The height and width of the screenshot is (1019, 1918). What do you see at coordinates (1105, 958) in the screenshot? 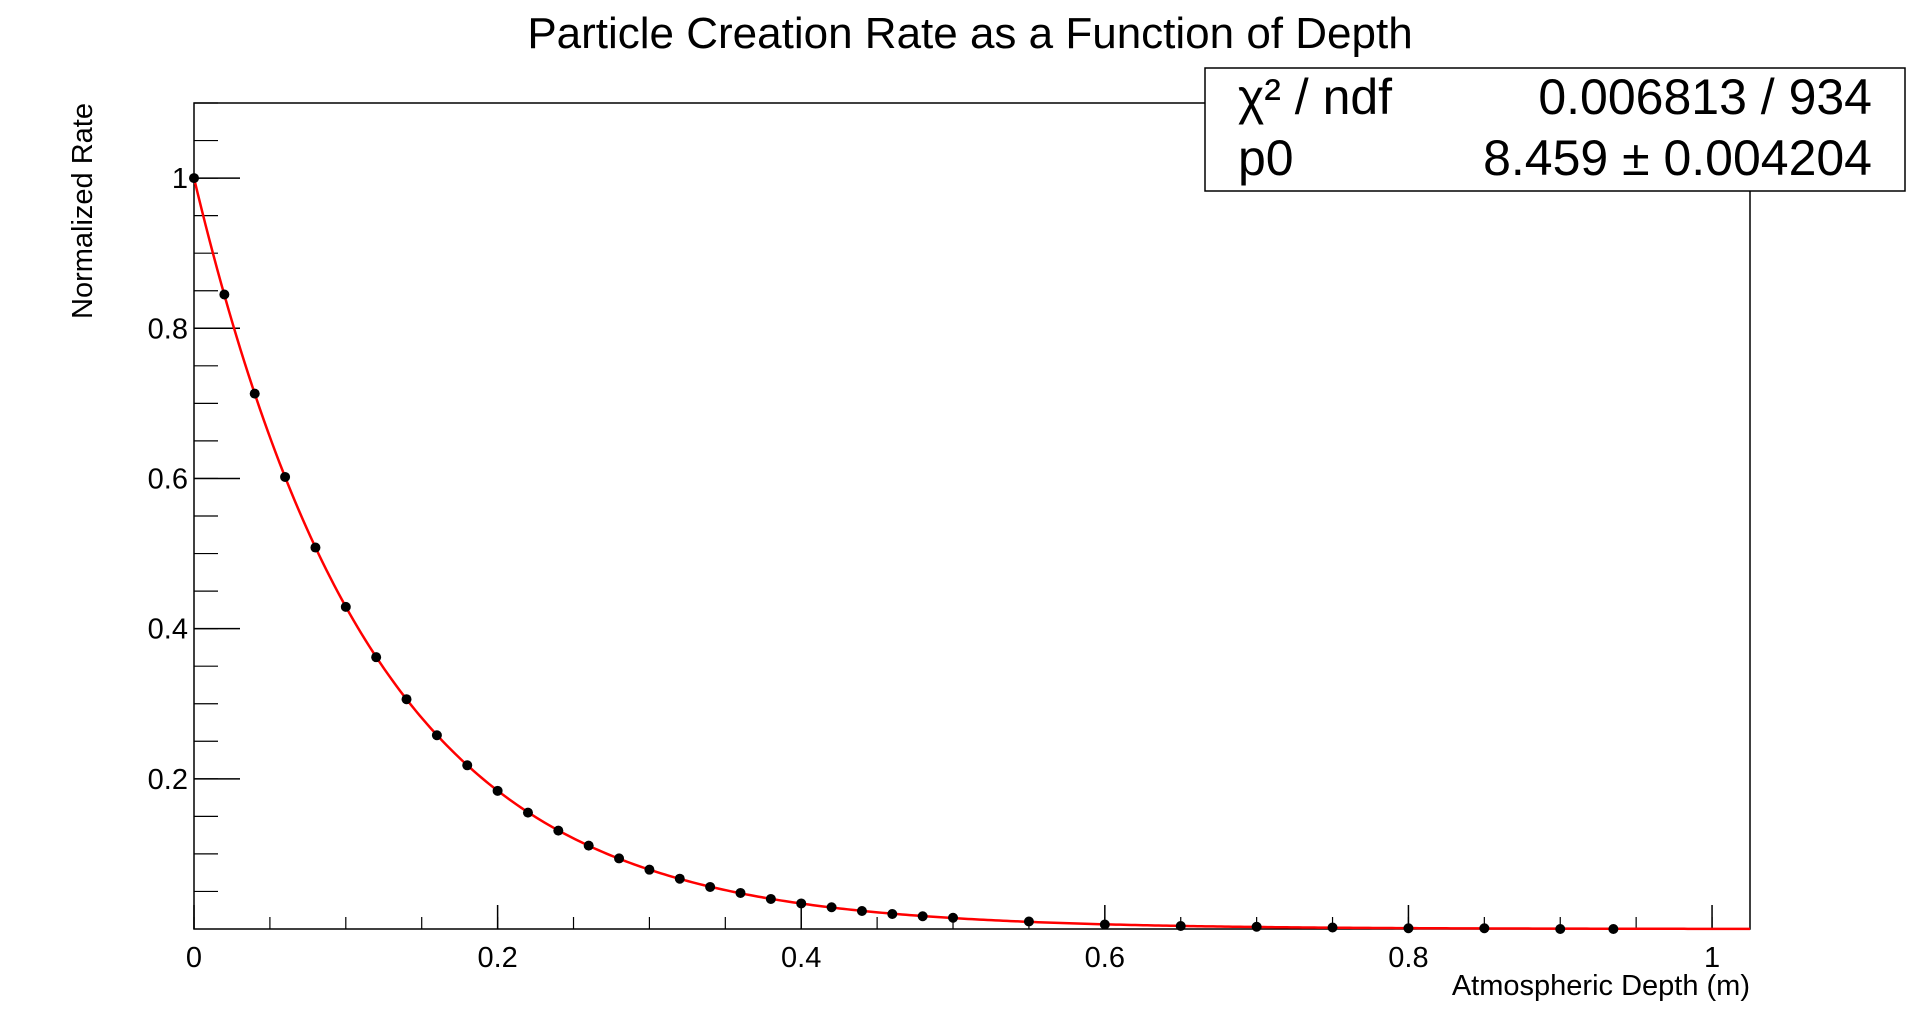
I see `x-tick-label: 0.6` at bounding box center [1105, 958].